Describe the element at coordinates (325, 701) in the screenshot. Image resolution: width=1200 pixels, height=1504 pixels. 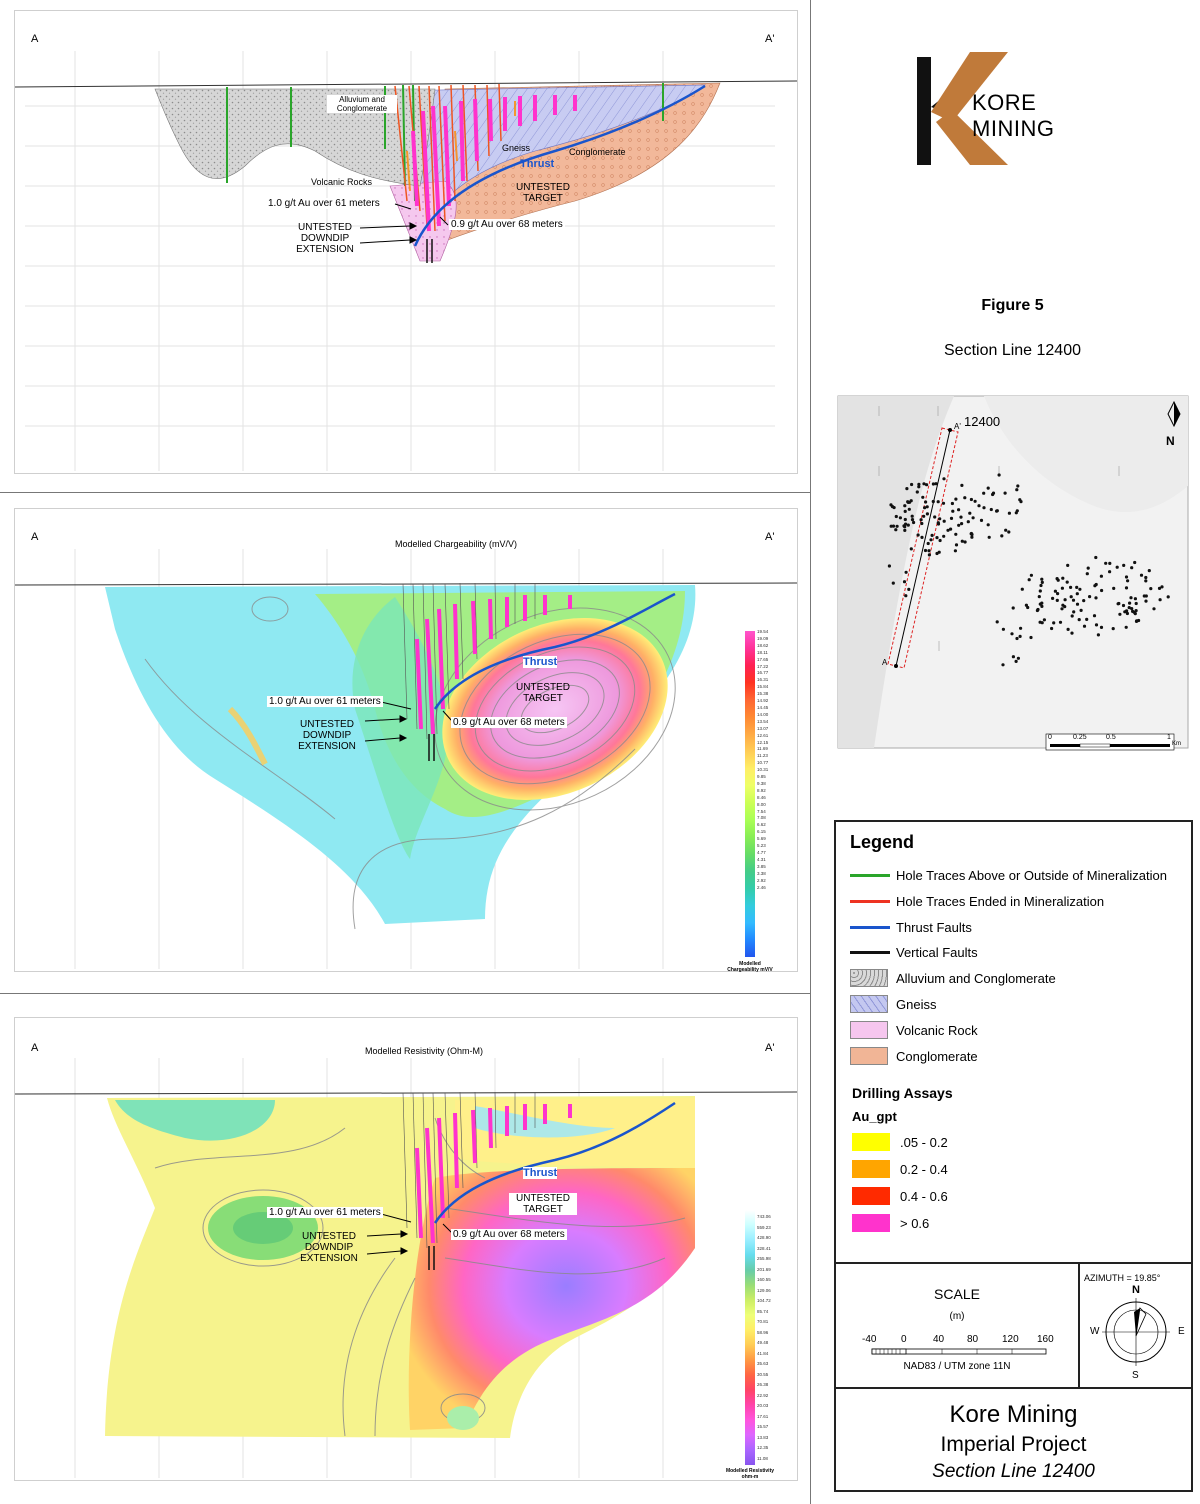
I see `chargeability-intercept-61m: 1.0 g/t Au over 61 meters` at that location.